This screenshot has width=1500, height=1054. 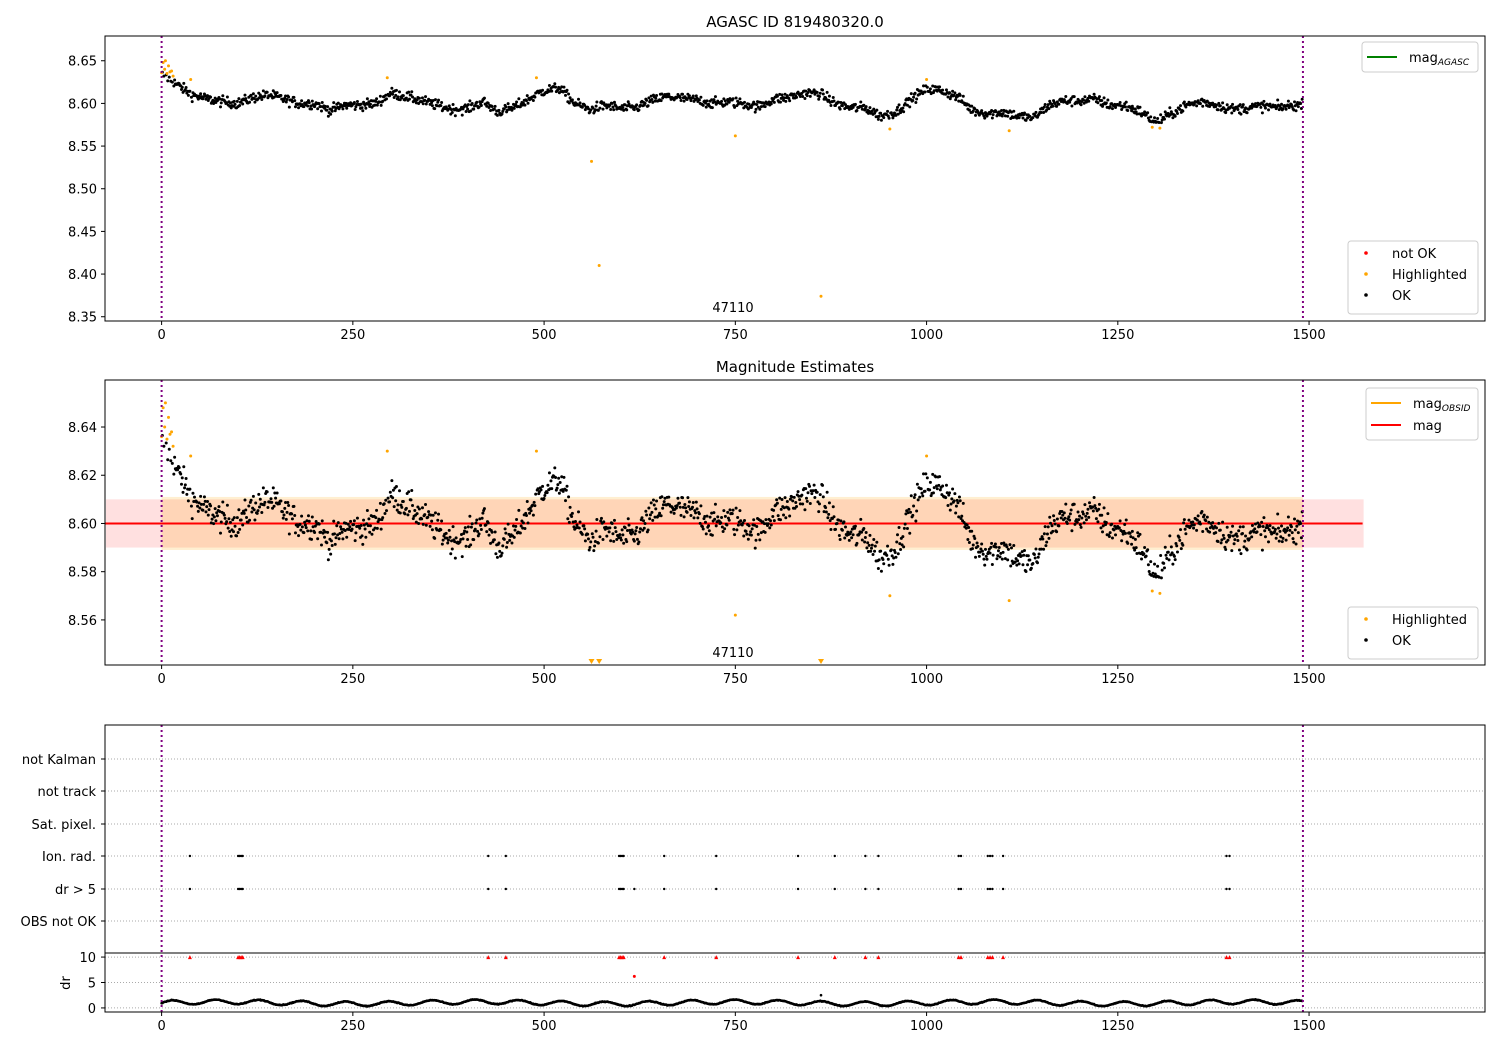 I want to click on obsid-annotation: 47110, so click(x=732, y=308).